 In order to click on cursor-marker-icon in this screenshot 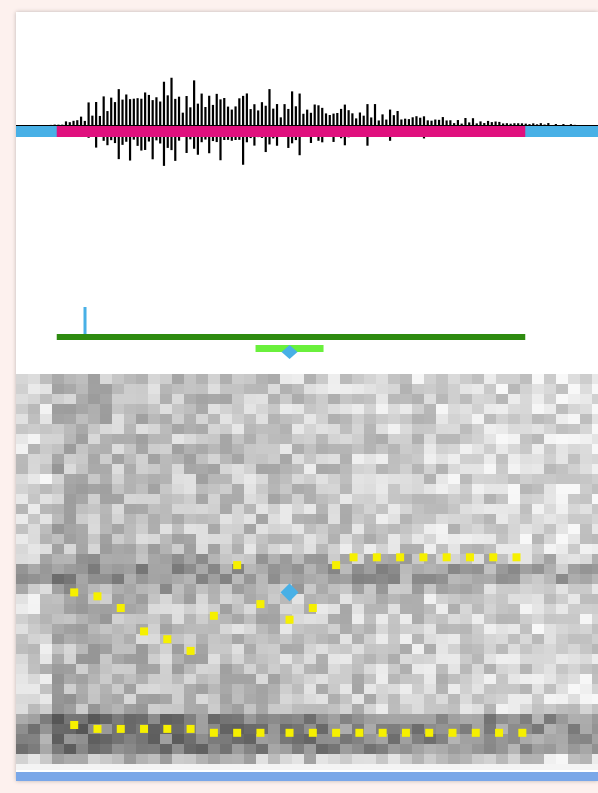, I will do `click(85, 320)`.